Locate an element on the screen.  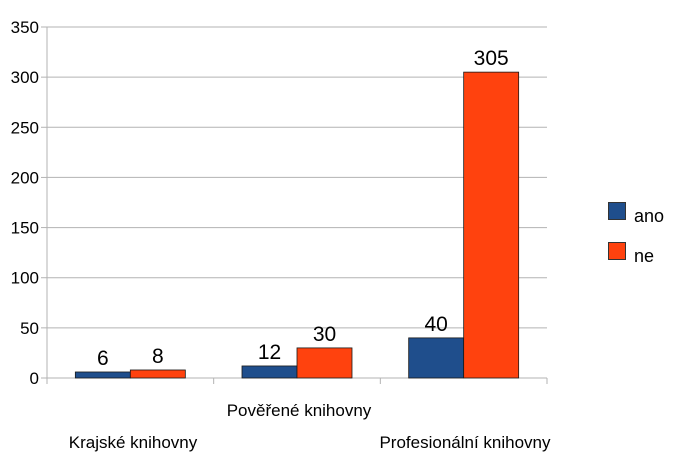
data-label-ne-0: 8 is located at coordinates (158, 356).